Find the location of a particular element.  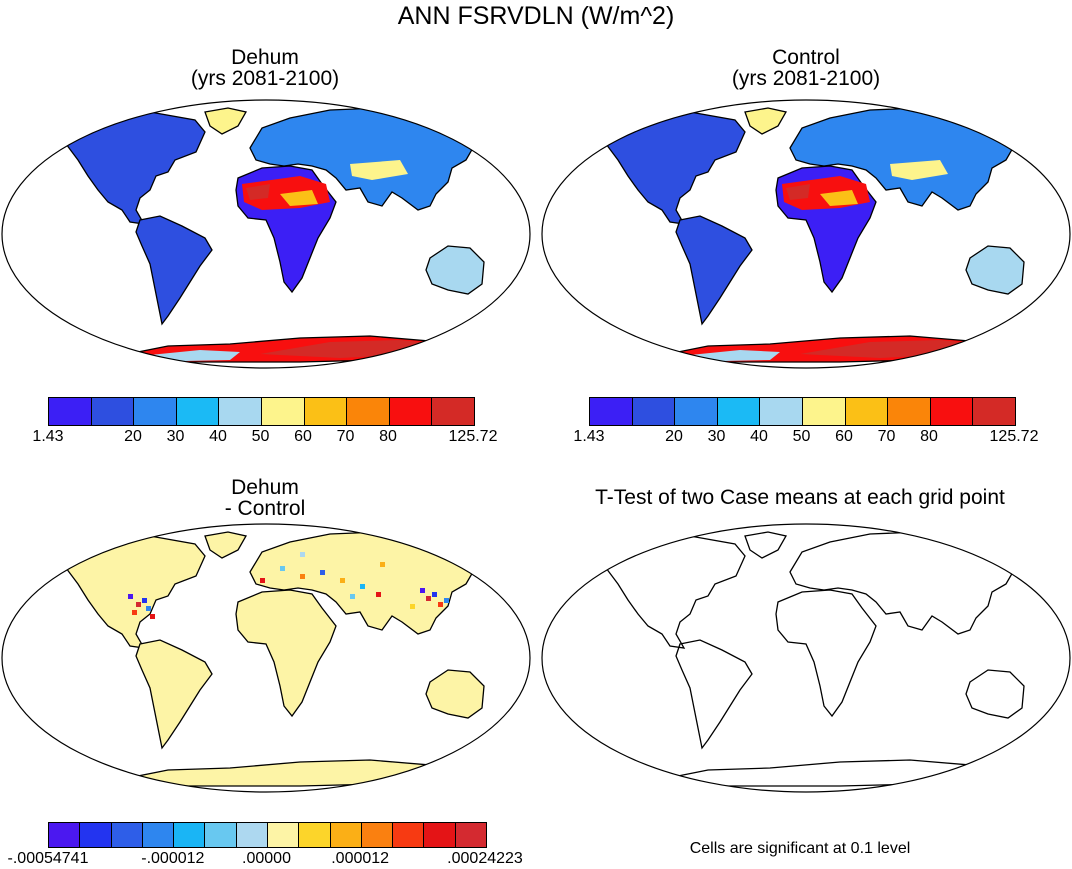

colorbar-tick-label: .00000 is located at coordinates (266, 858).